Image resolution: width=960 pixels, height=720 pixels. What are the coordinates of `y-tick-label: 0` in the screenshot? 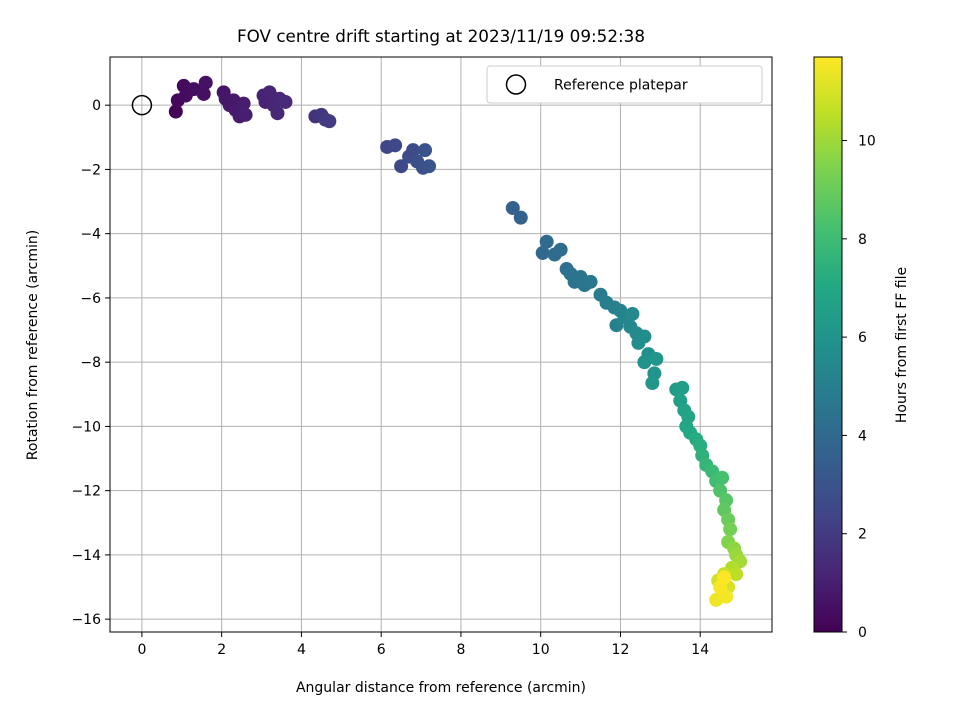 It's located at (96, 106).